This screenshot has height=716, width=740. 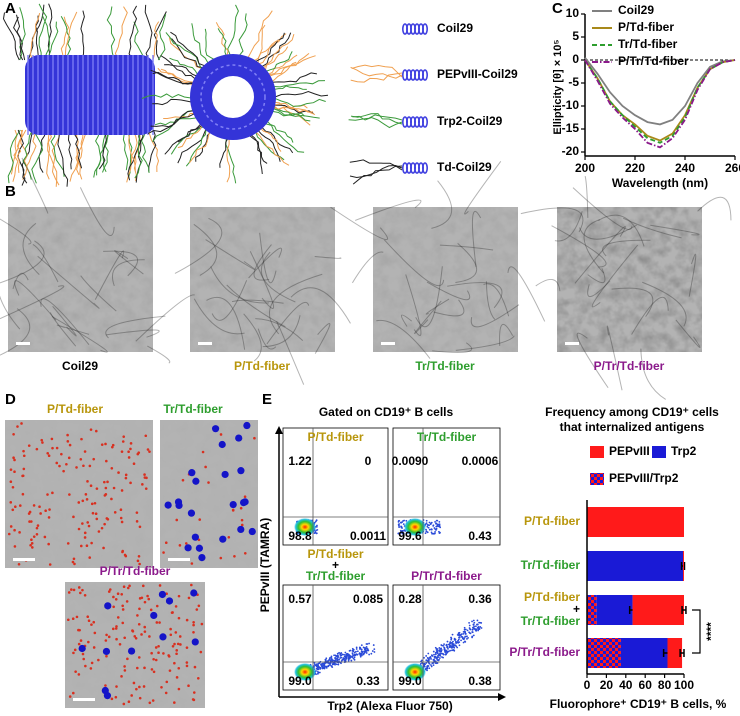 What do you see at coordinates (597, 479) in the screenshot?
I see `legend-swatch` at bounding box center [597, 479].